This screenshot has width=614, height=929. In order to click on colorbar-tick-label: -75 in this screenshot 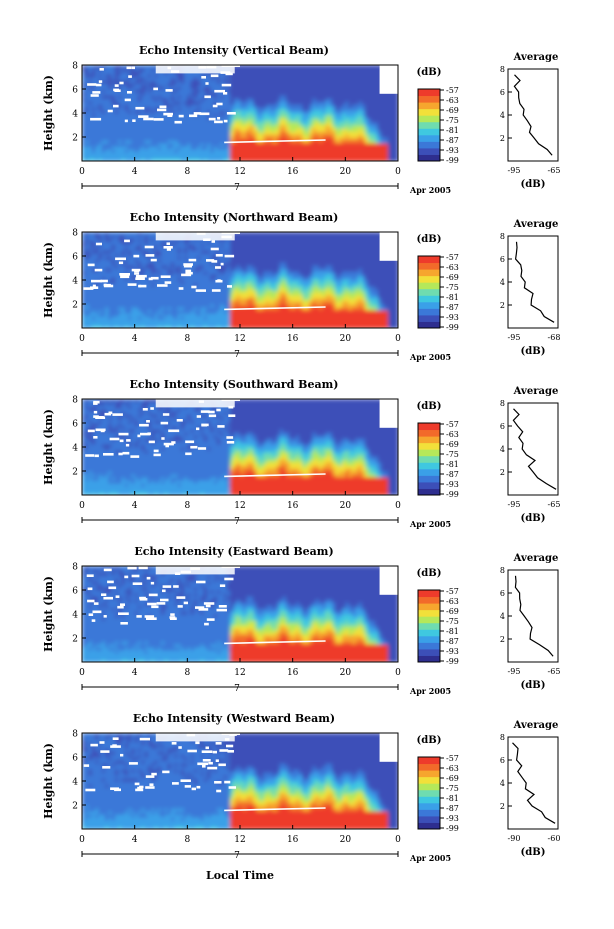, I will do `click(452, 120)`.